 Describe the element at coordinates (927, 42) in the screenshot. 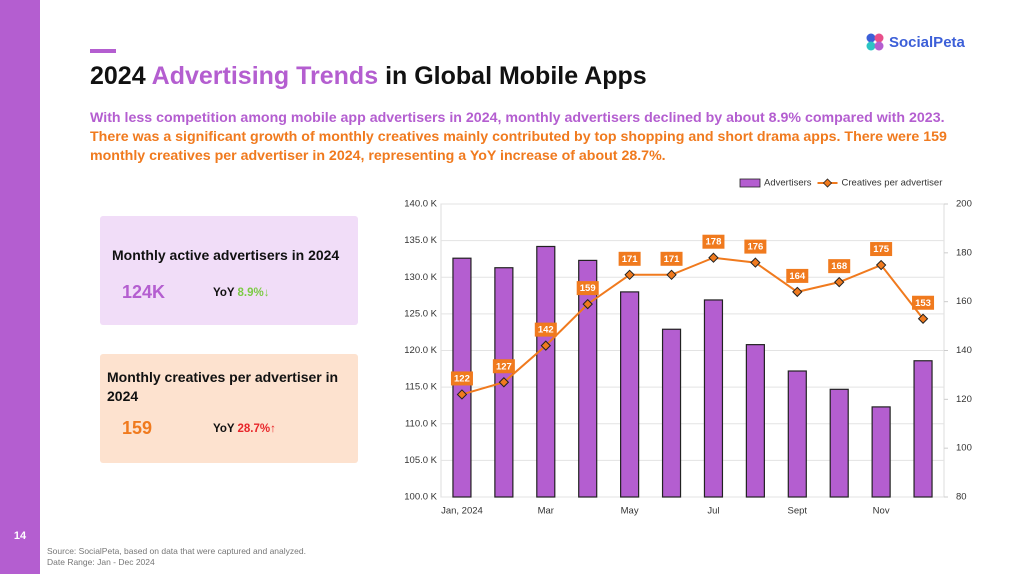

I see `brand-name: SocialPeta` at that location.